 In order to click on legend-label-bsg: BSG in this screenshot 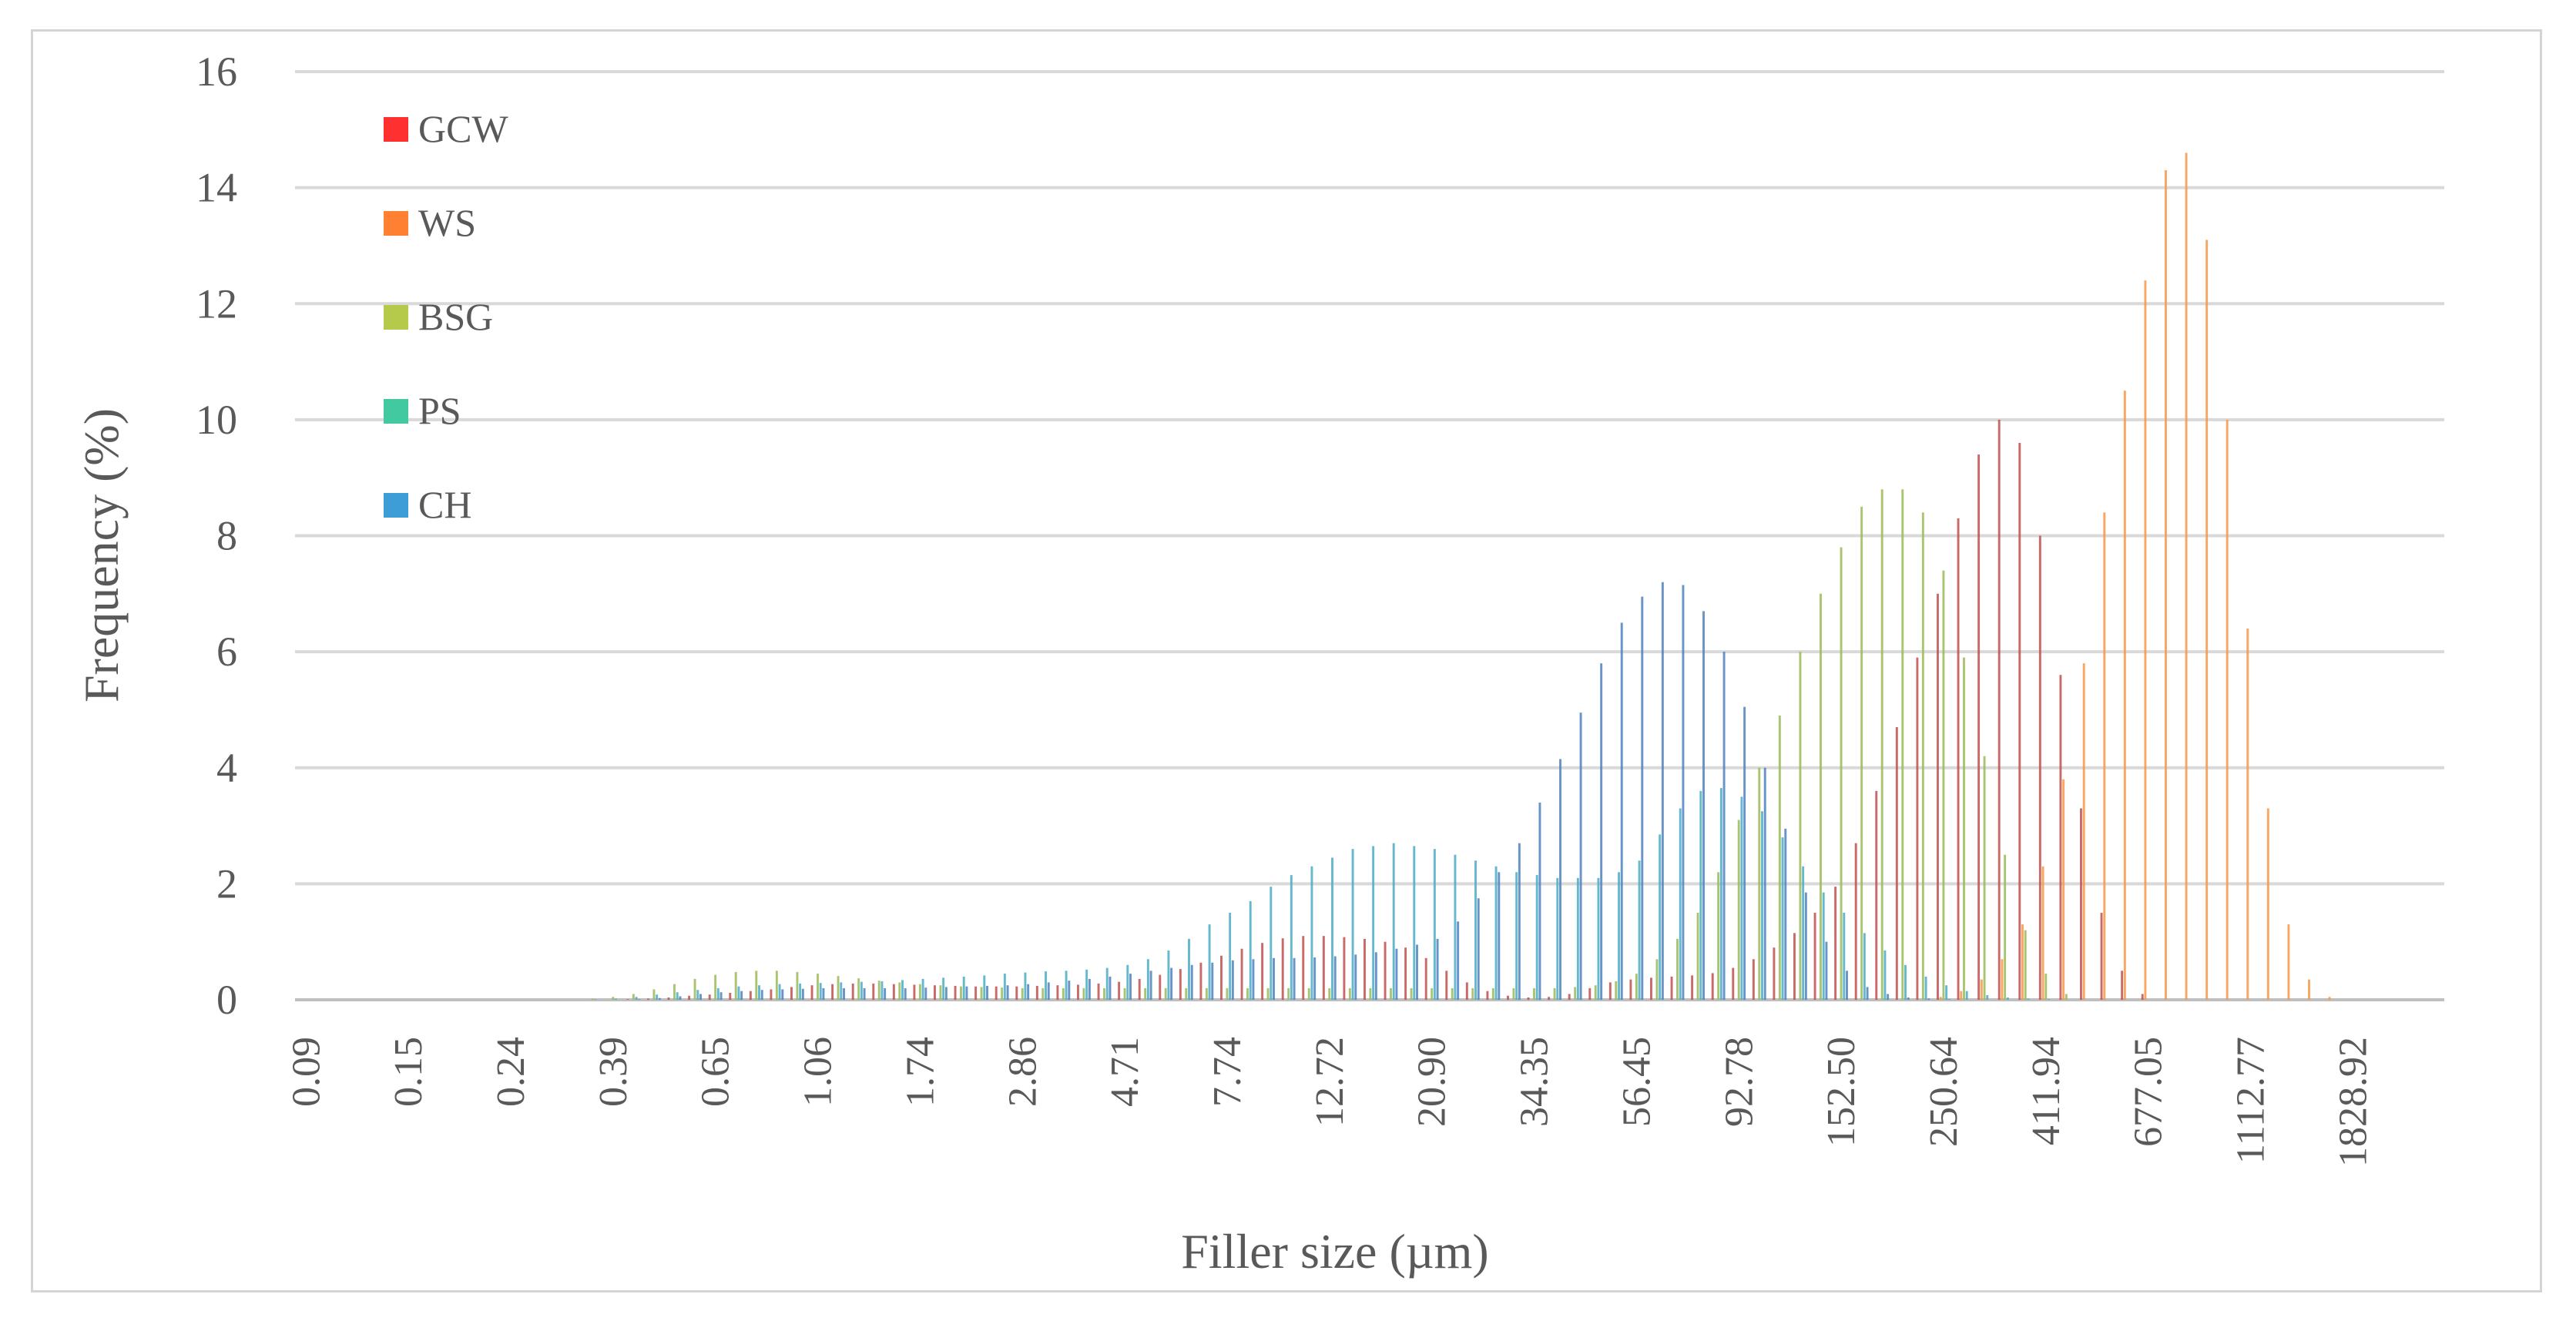, I will do `click(455, 317)`.